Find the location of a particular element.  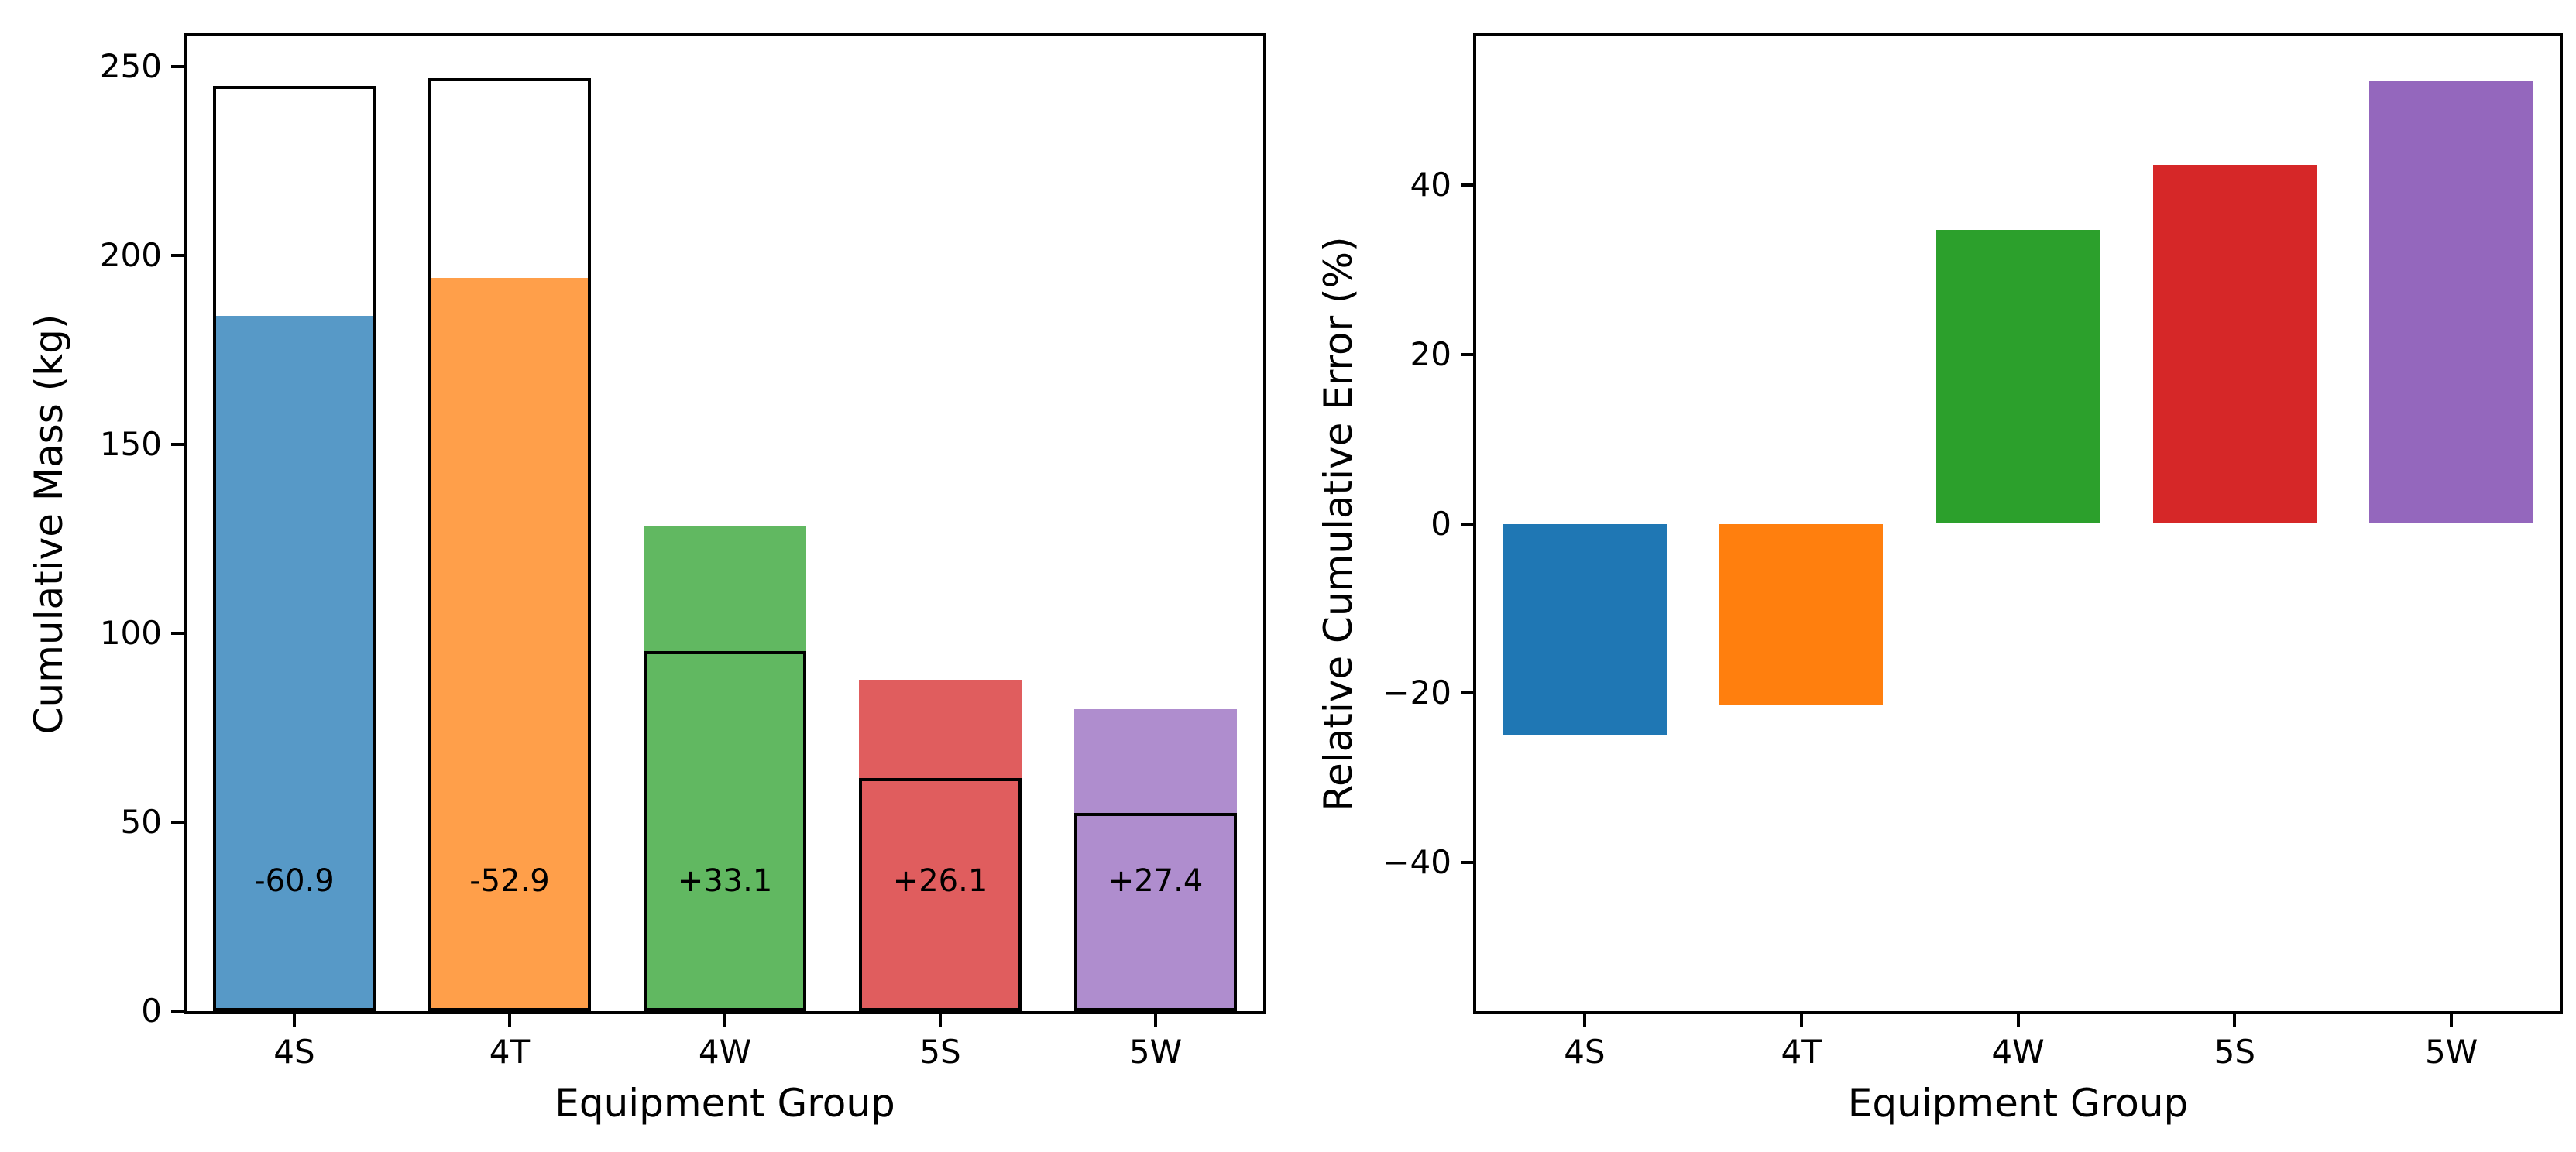

y-tick-label: −20 is located at coordinates (1416, 693).